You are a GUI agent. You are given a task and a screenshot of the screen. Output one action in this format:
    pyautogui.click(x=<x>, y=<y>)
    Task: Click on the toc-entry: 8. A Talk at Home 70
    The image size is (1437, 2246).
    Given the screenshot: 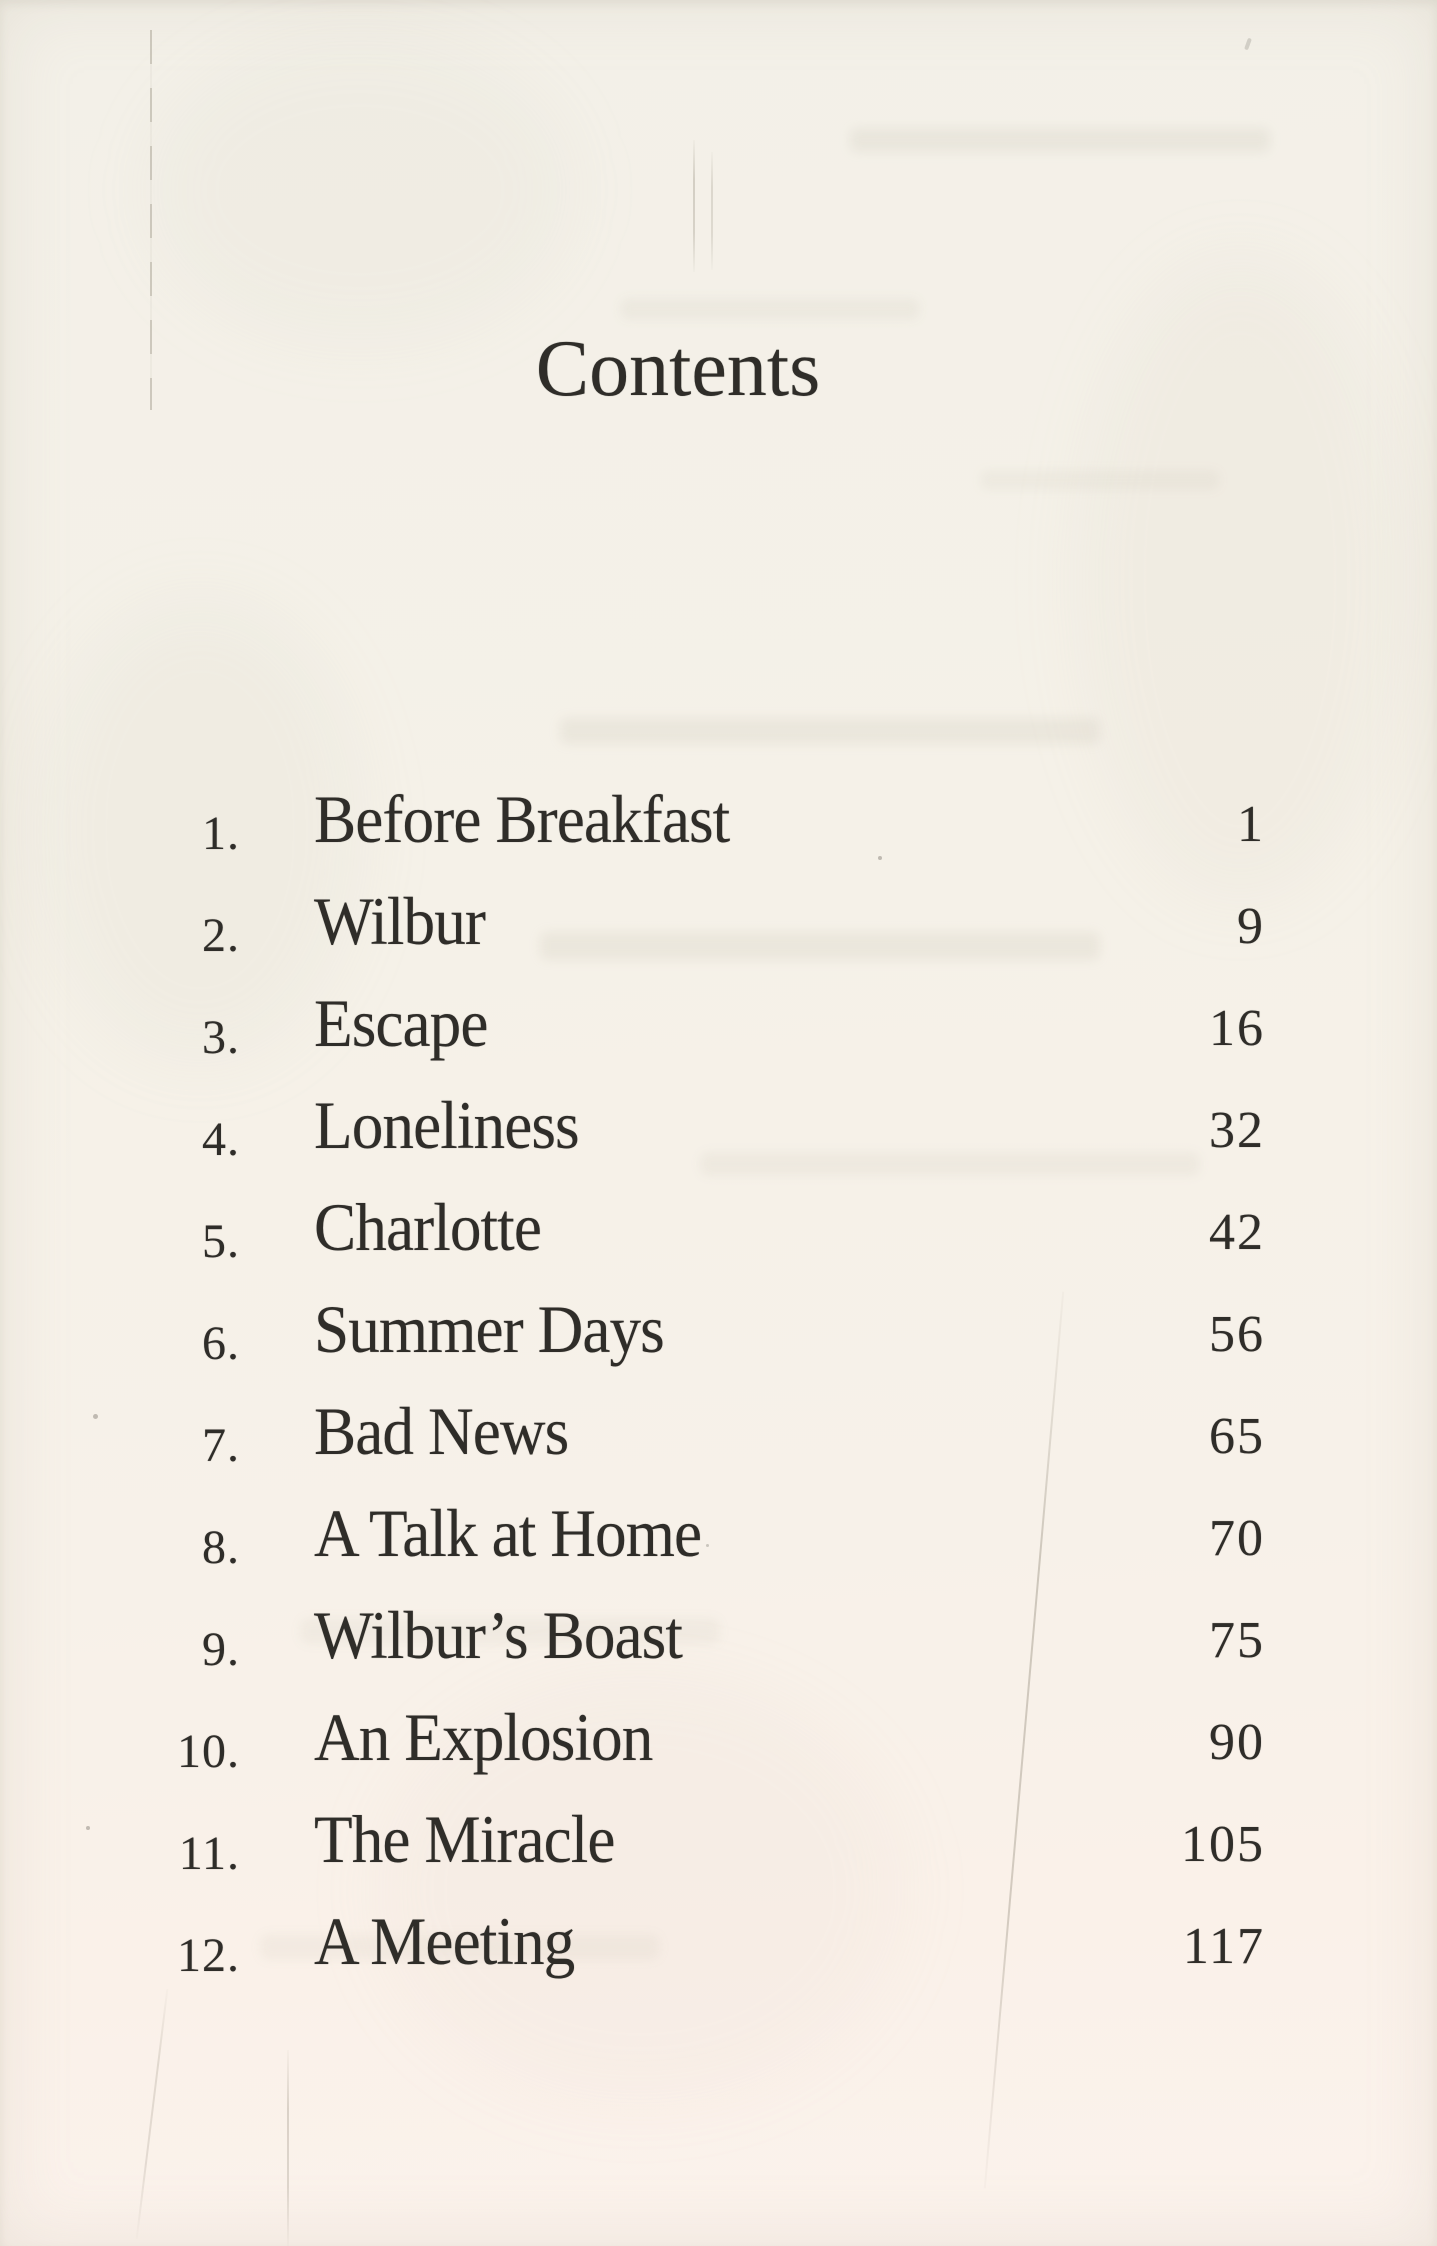 What is the action you would take?
    pyautogui.click(x=718, y=1533)
    